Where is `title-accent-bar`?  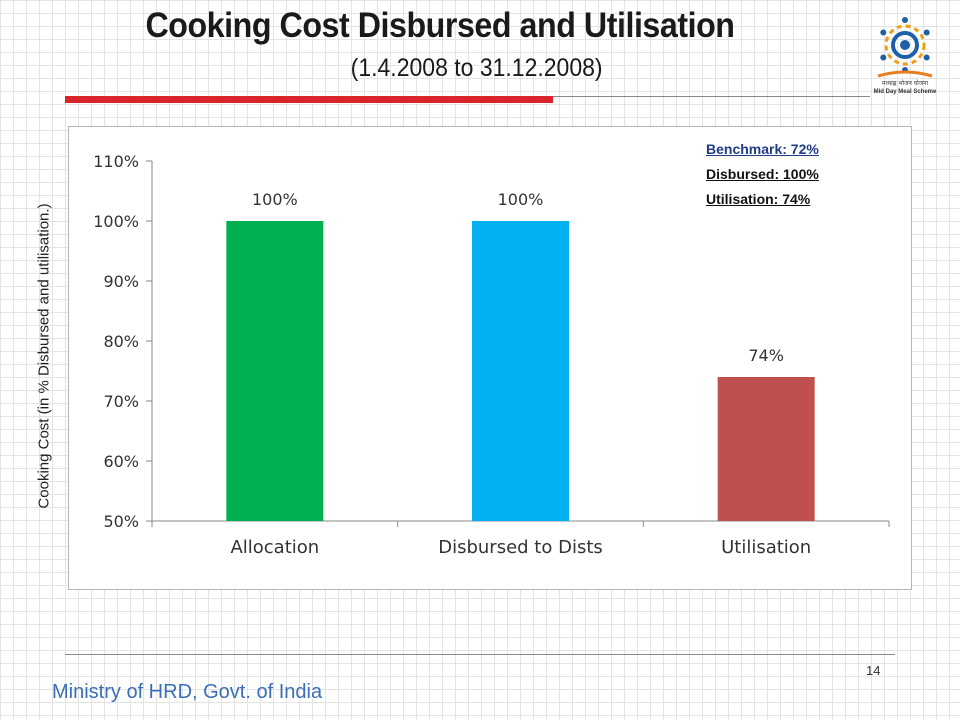
title-accent-bar is located at coordinates (309, 99).